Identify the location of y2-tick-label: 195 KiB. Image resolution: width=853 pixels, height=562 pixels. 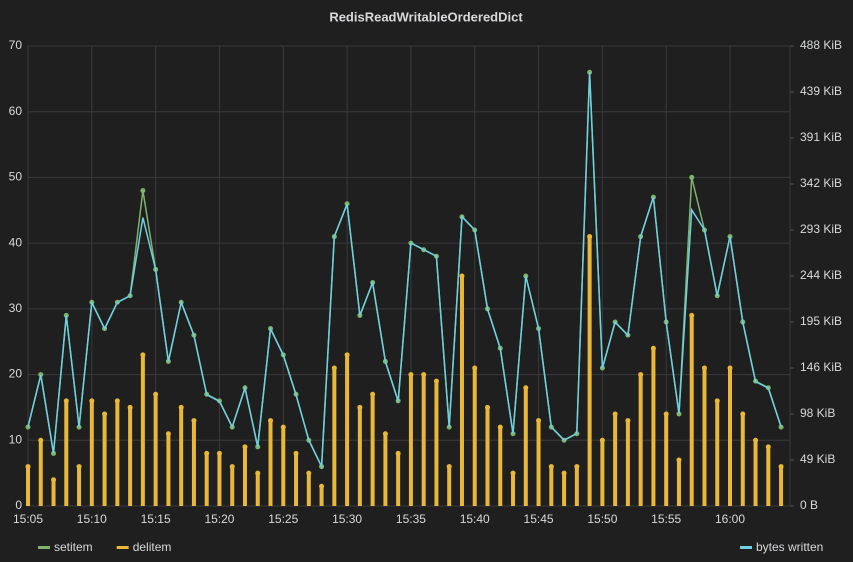
(821, 321).